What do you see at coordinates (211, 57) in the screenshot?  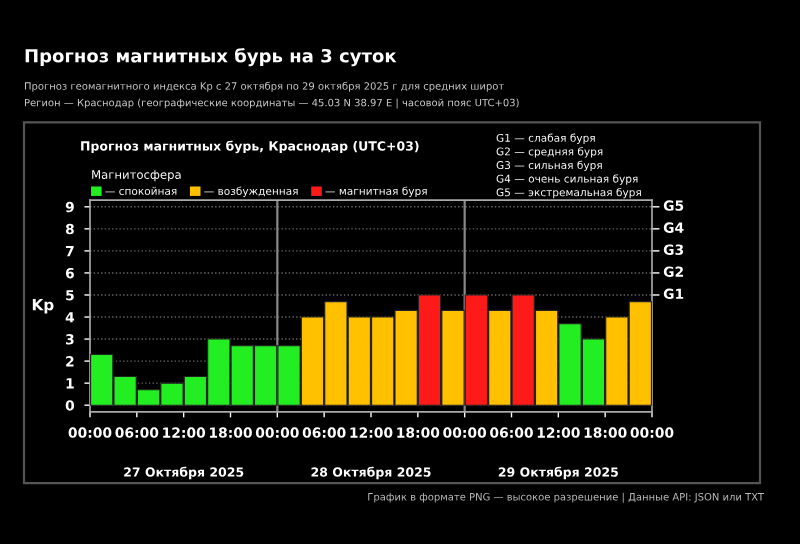 I see `chart-title: Прогноз магнитных бурь на 3 суток` at bounding box center [211, 57].